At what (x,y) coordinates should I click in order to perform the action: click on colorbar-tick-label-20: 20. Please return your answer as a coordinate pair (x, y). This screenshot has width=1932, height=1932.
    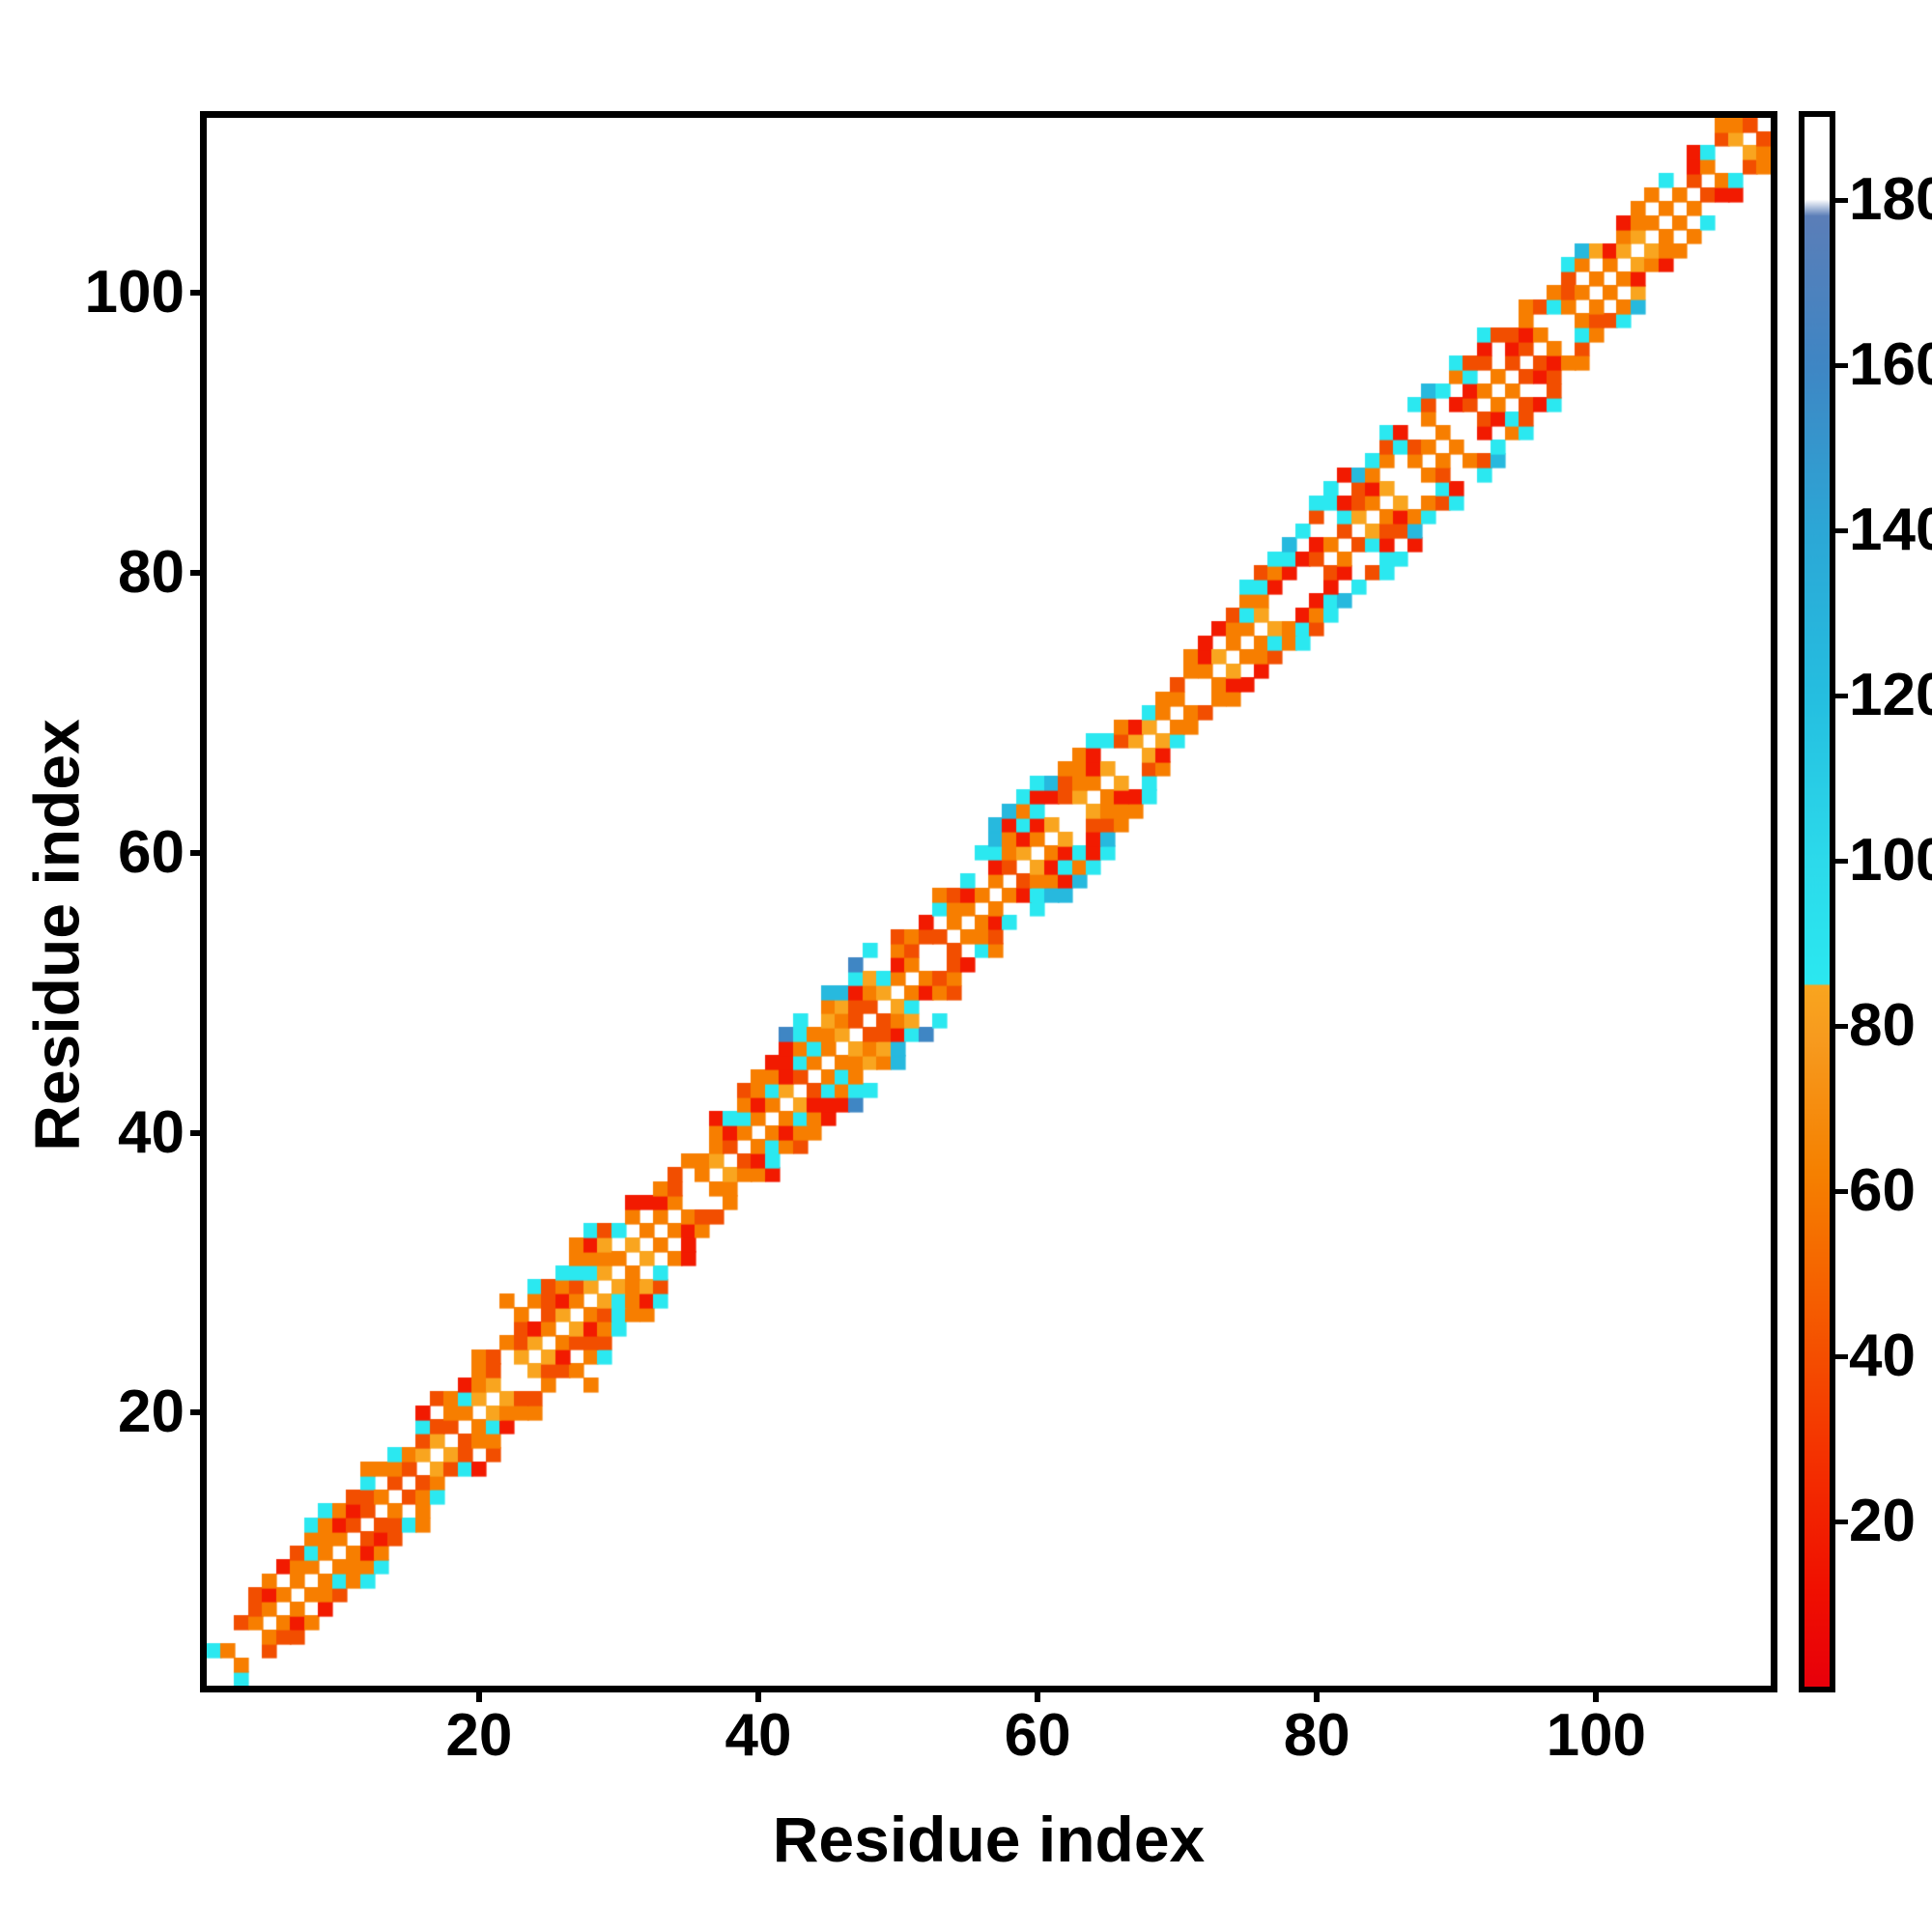
    Looking at the image, I should click on (1882, 1520).